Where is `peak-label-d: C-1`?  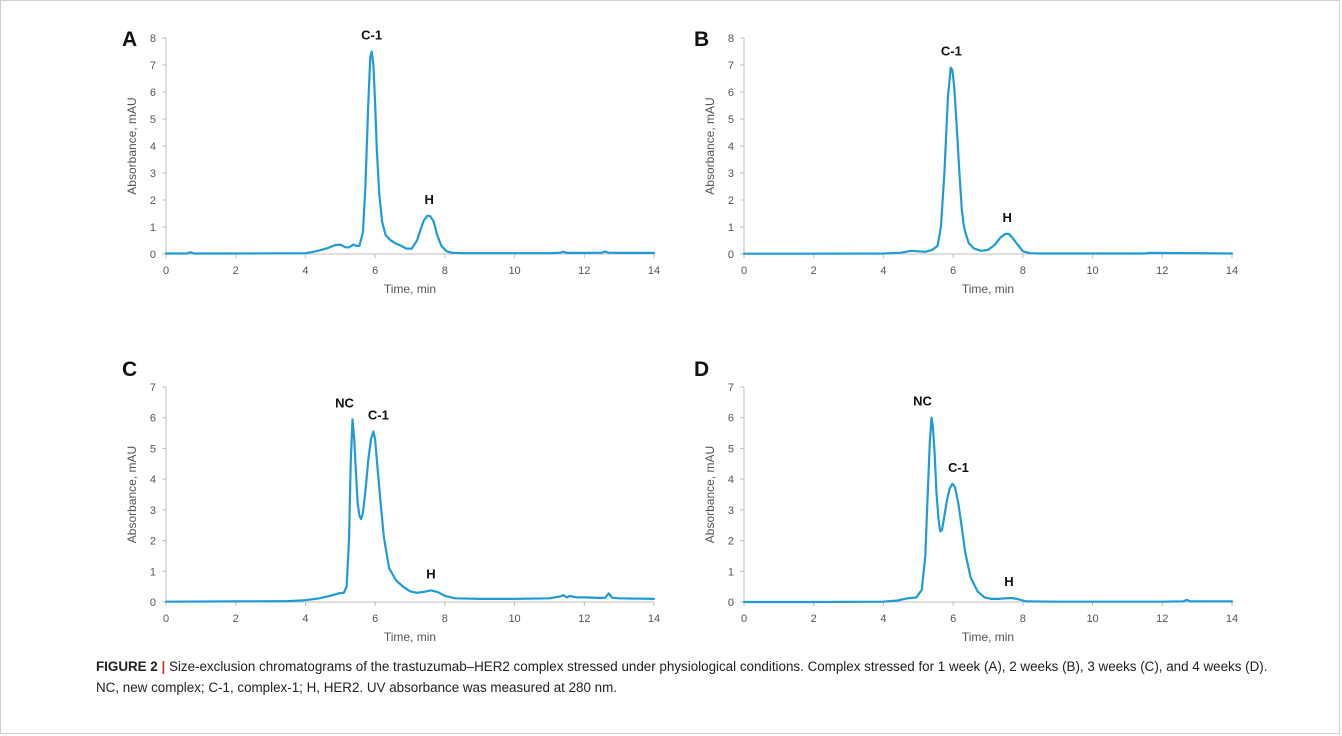 peak-label-d: C-1 is located at coordinates (958, 467).